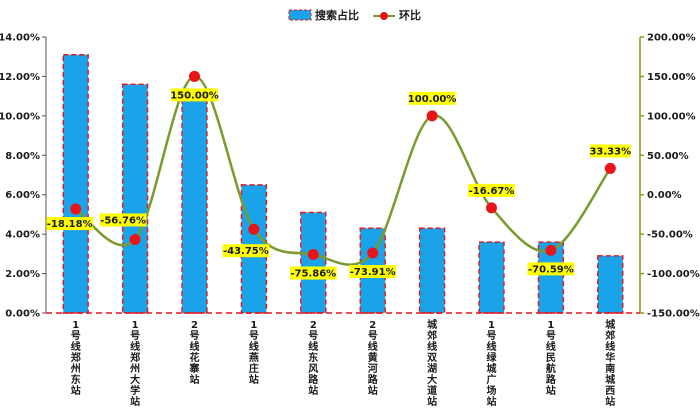 Image resolution: width=700 pixels, height=413 pixels. I want to click on x-axis-tick-label: 城郊线双湖大道站, so click(432, 363).